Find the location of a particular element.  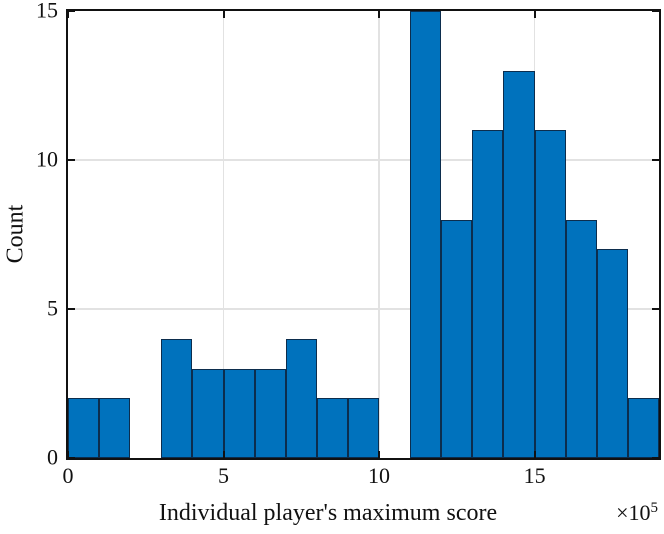

x-tick-label: 5 is located at coordinates (224, 475).